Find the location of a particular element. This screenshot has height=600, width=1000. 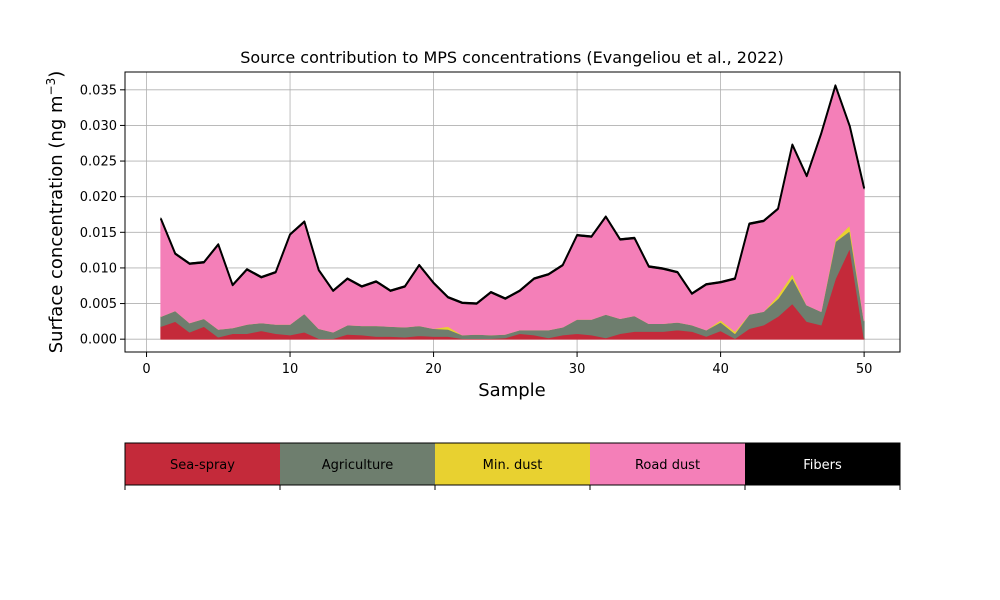

legend-swatch-road-dust is located at coordinates (667, 464).